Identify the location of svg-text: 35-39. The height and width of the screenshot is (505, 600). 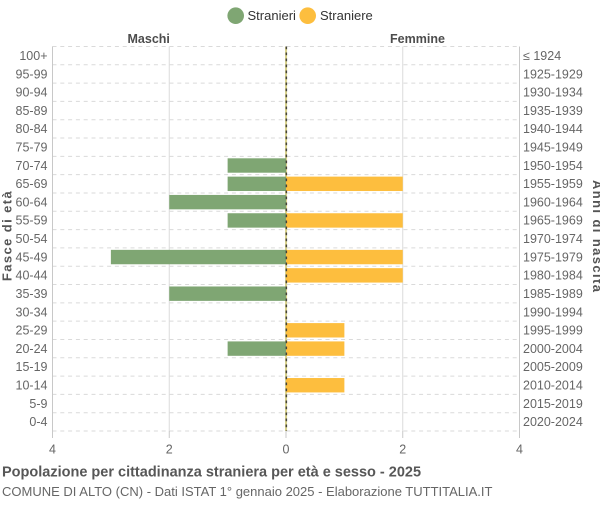
(32, 294).